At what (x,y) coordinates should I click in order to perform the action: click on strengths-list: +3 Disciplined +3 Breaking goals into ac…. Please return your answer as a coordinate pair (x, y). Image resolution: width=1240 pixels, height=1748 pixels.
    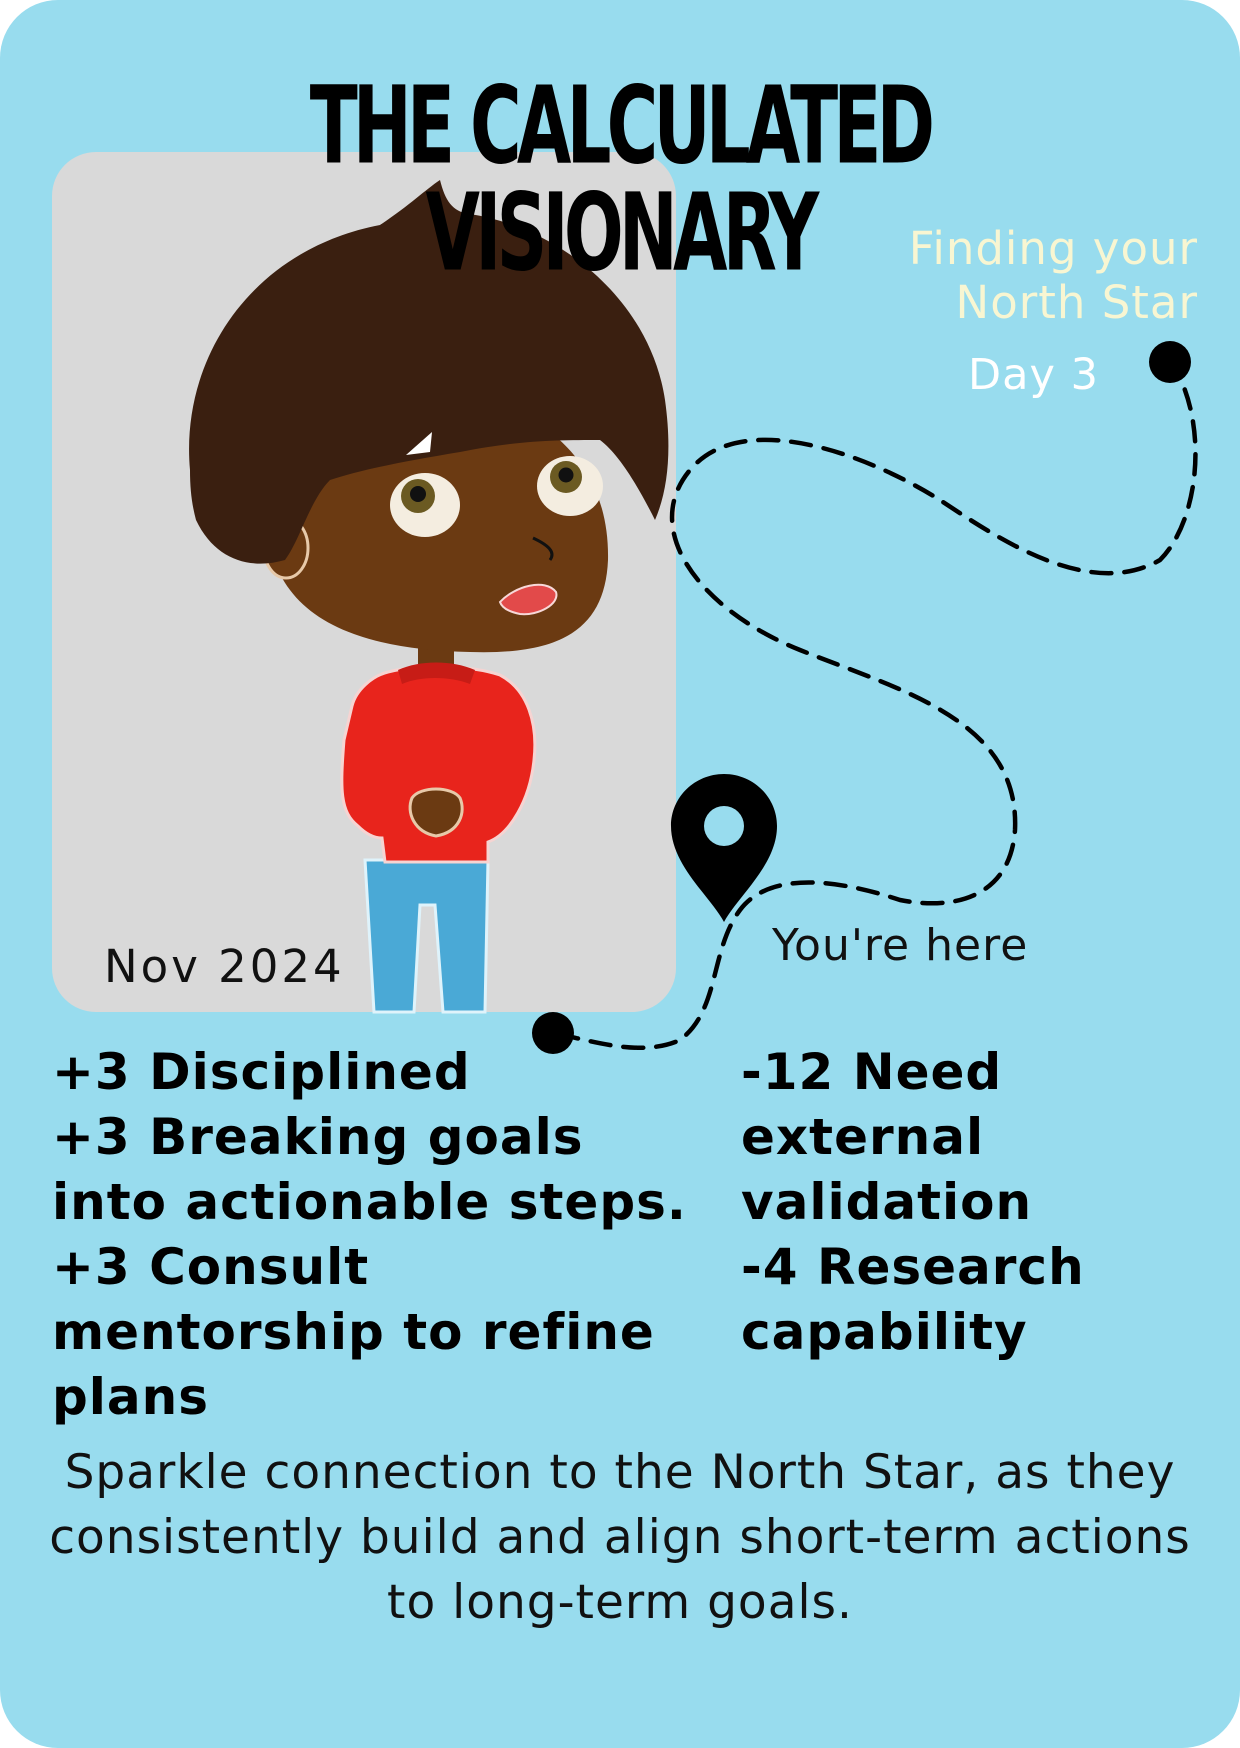
    Looking at the image, I should click on (377, 1235).